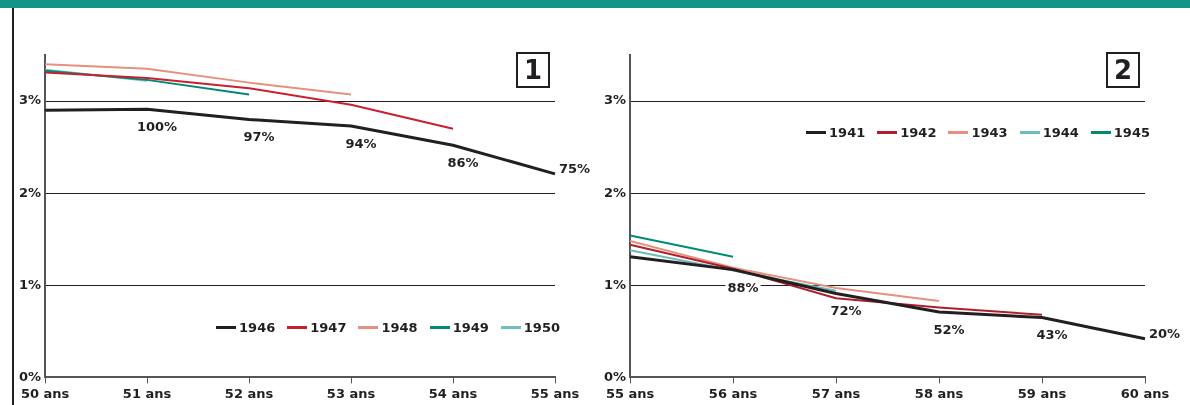 Image resolution: width=1190 pixels, height=405 pixels. I want to click on x-tick-label: 53 ans, so click(351, 393).